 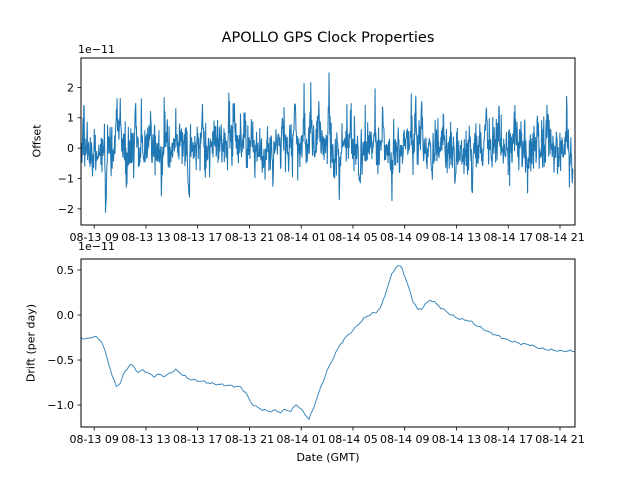 What do you see at coordinates (60, 405) in the screenshot?
I see `y-tick-label: −1.0` at bounding box center [60, 405].